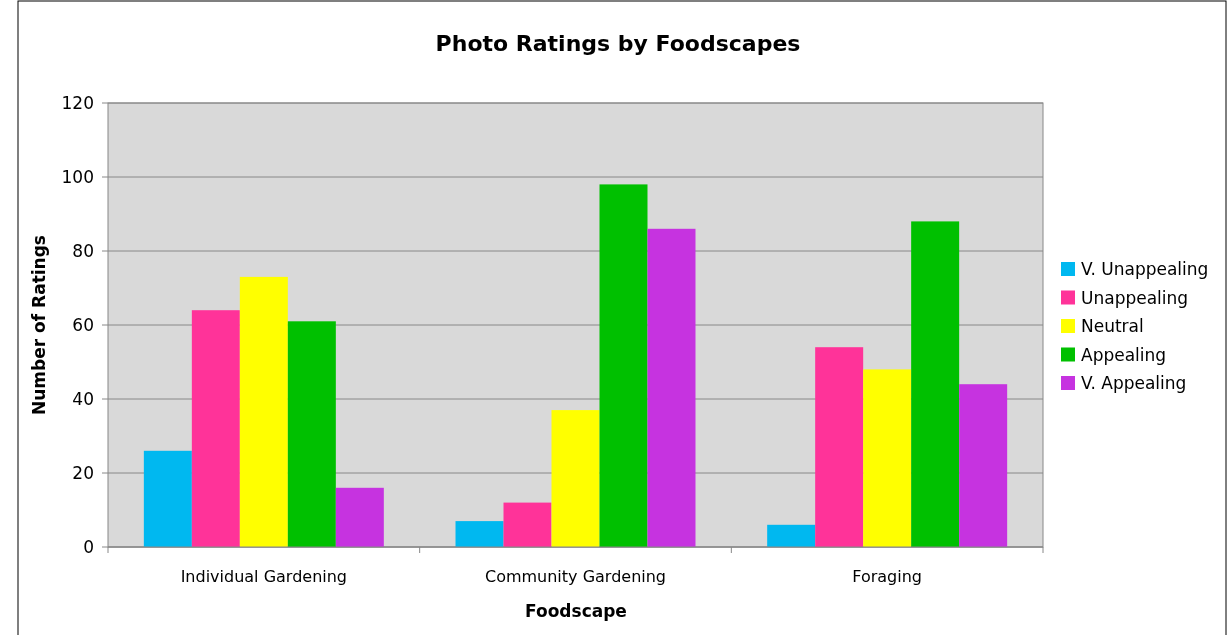 The image size is (1228, 635). Describe the element at coordinates (39, 325) in the screenshot. I see `y-axis-title: Number of Ratings` at that location.